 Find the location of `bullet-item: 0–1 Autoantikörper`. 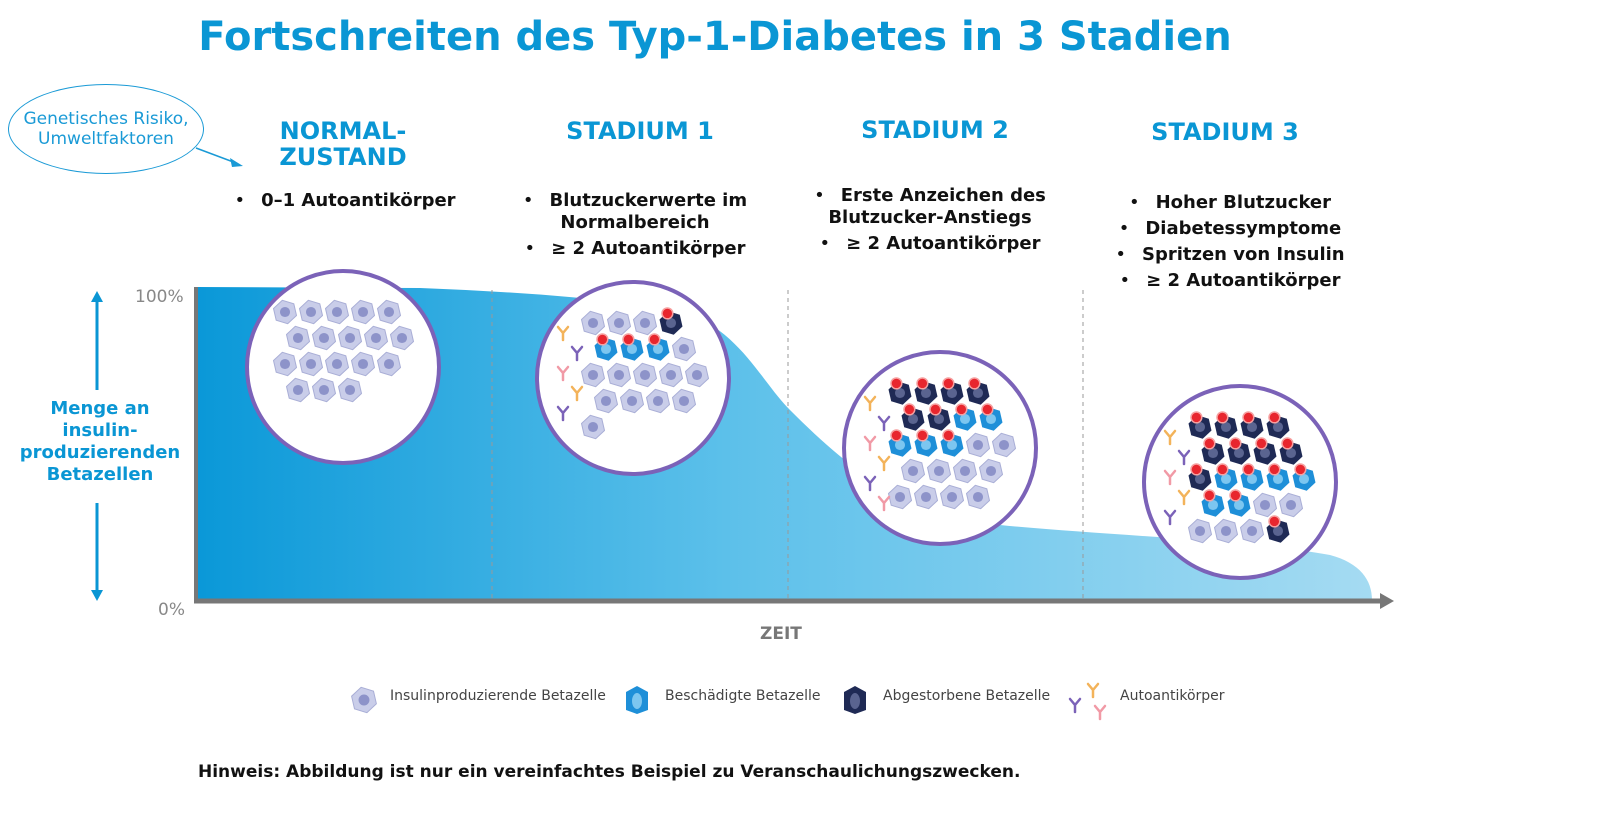

bullet-item: 0–1 Autoantikörper is located at coordinates (345, 201).